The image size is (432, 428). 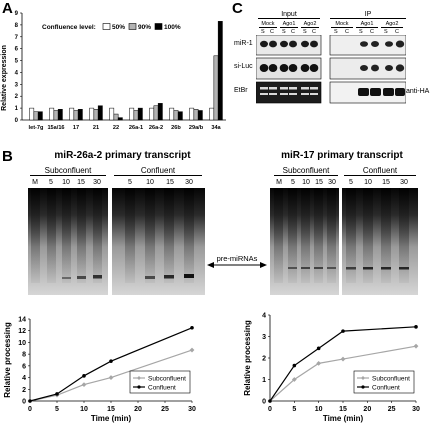 What do you see at coordinates (17, 50) in the screenshot?
I see `bar-y-tick-label: 6` at bounding box center [17, 50].